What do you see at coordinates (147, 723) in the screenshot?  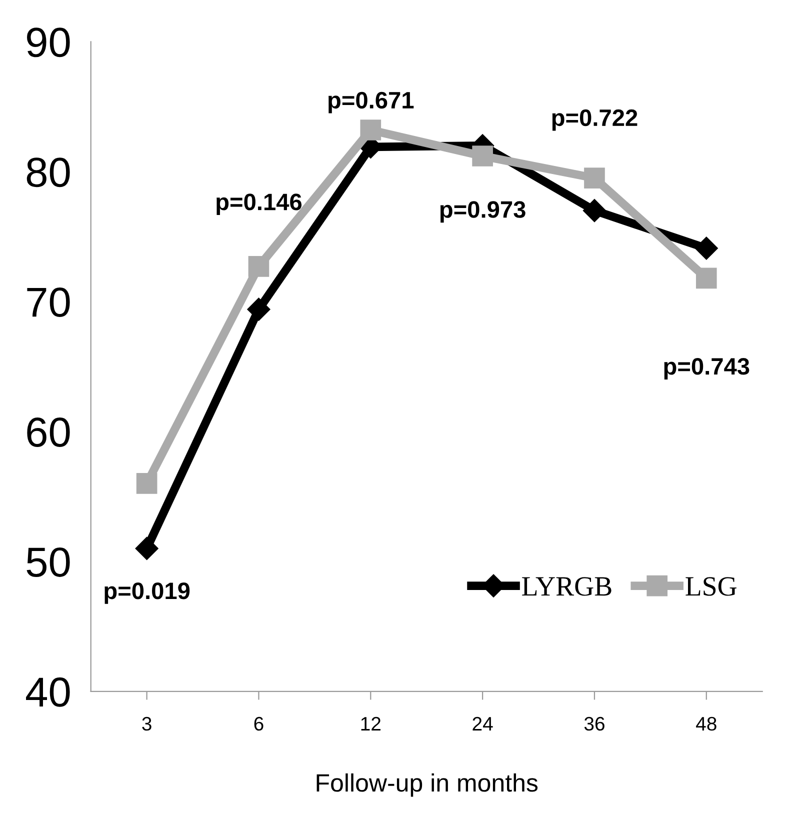 I see `x-tick-label: 3` at bounding box center [147, 723].